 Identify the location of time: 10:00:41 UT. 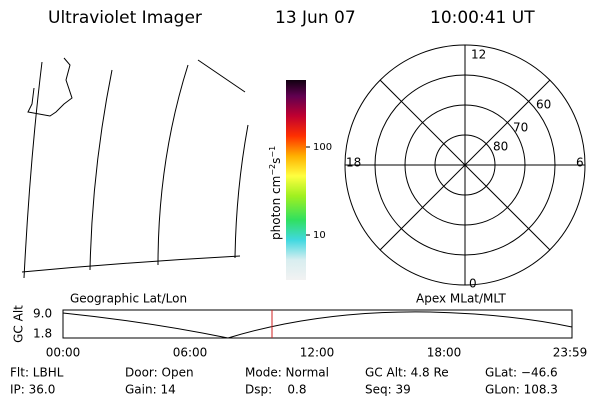
(482, 18).